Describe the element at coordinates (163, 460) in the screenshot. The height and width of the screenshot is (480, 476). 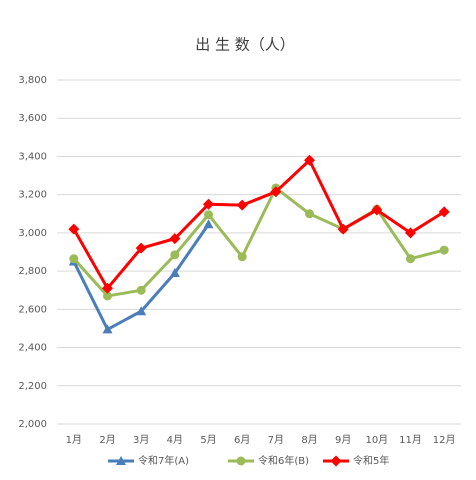
I see `legend-label: 令和7年(A)` at that location.